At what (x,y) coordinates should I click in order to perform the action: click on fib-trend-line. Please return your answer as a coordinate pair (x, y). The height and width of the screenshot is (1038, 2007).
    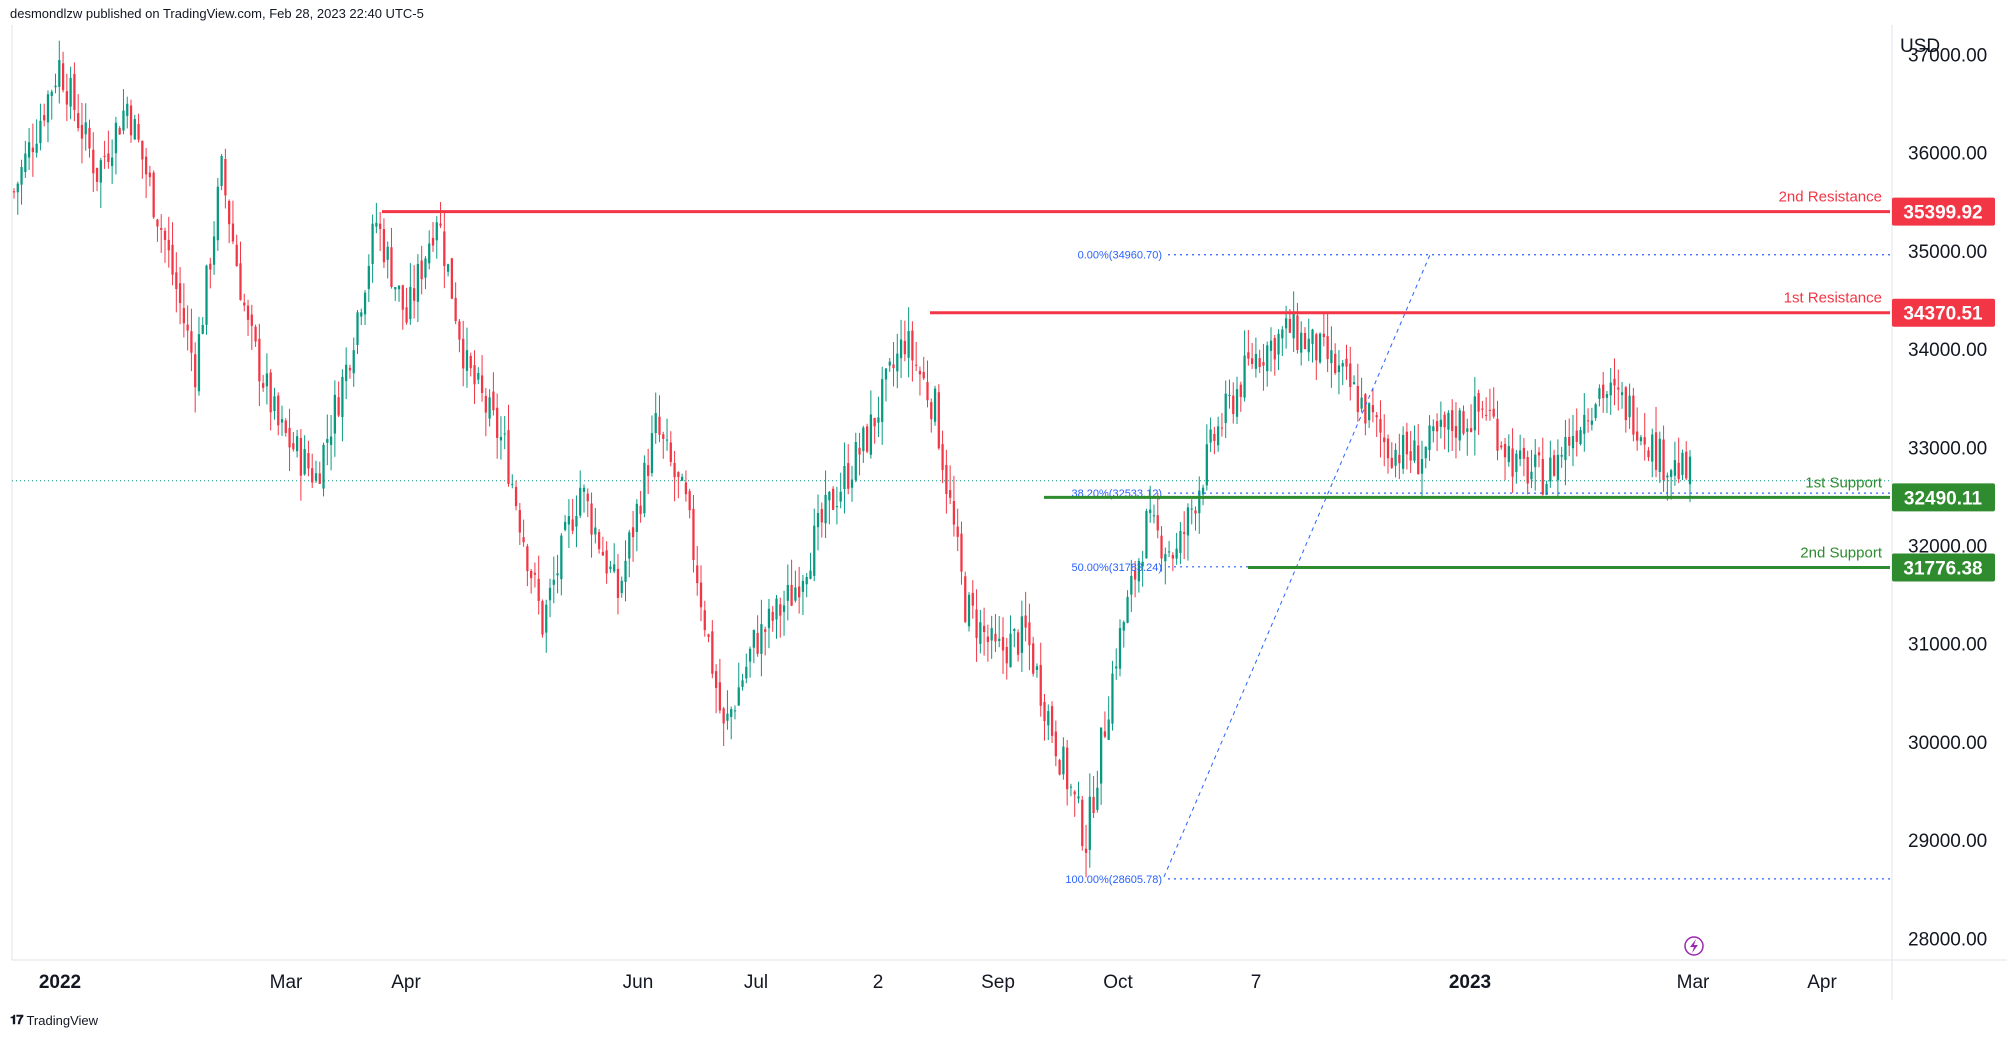
    Looking at the image, I should click on (1297, 566).